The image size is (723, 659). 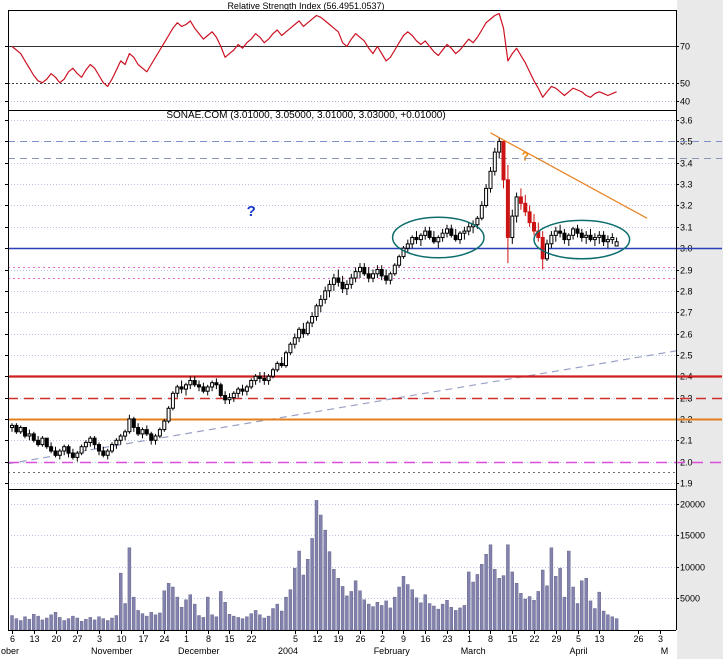 I want to click on svg-text: 5000, so click(x=690, y=599).